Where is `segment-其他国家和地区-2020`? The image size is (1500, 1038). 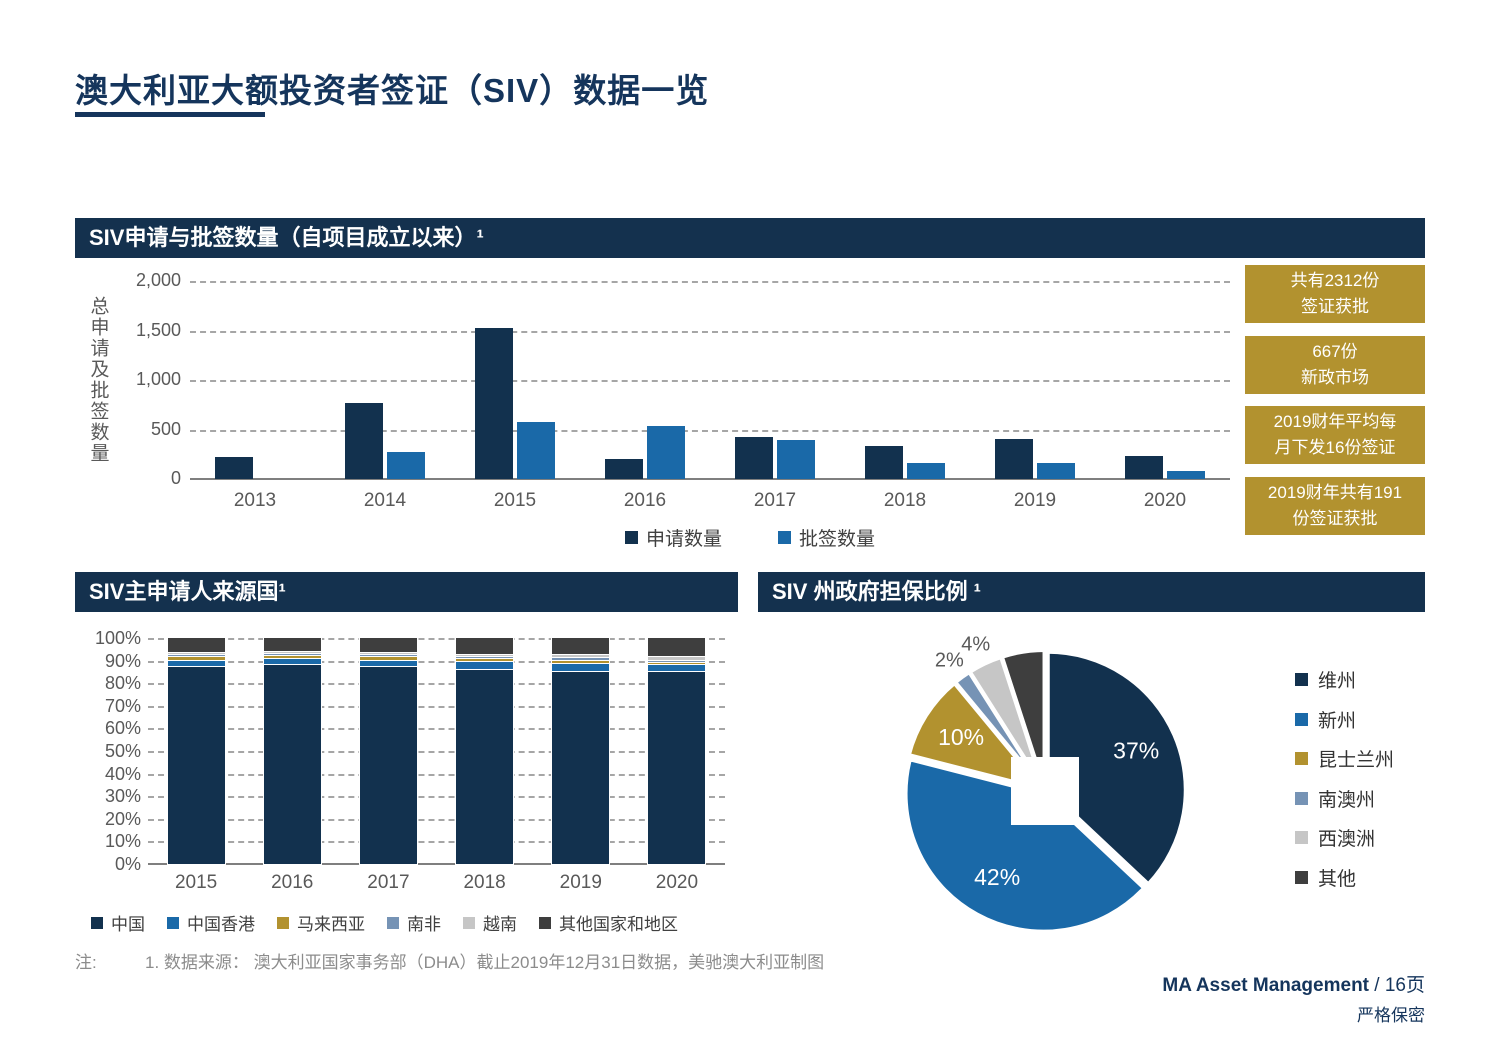
segment-其他国家和地区-2020 is located at coordinates (677, 648).